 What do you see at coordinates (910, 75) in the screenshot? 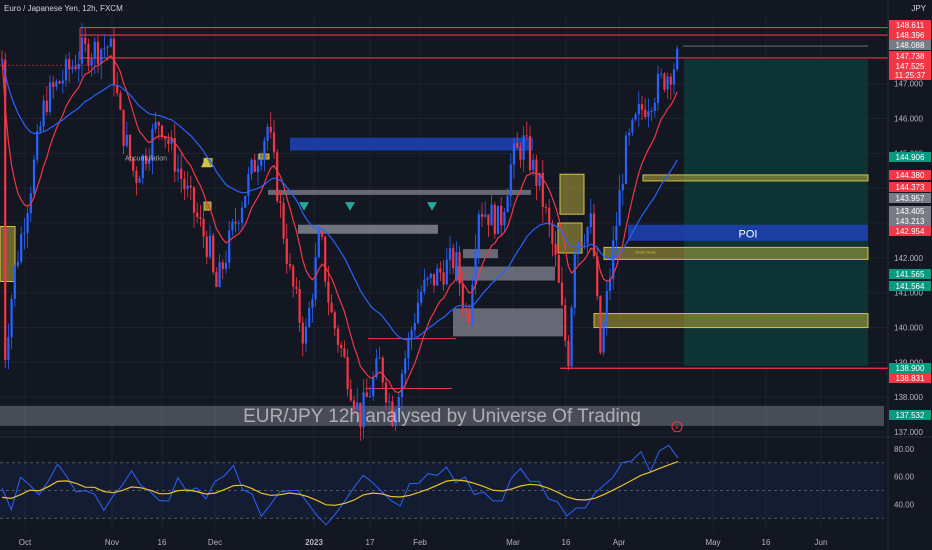
I see `price-label-text: 11:25:37` at bounding box center [910, 75].